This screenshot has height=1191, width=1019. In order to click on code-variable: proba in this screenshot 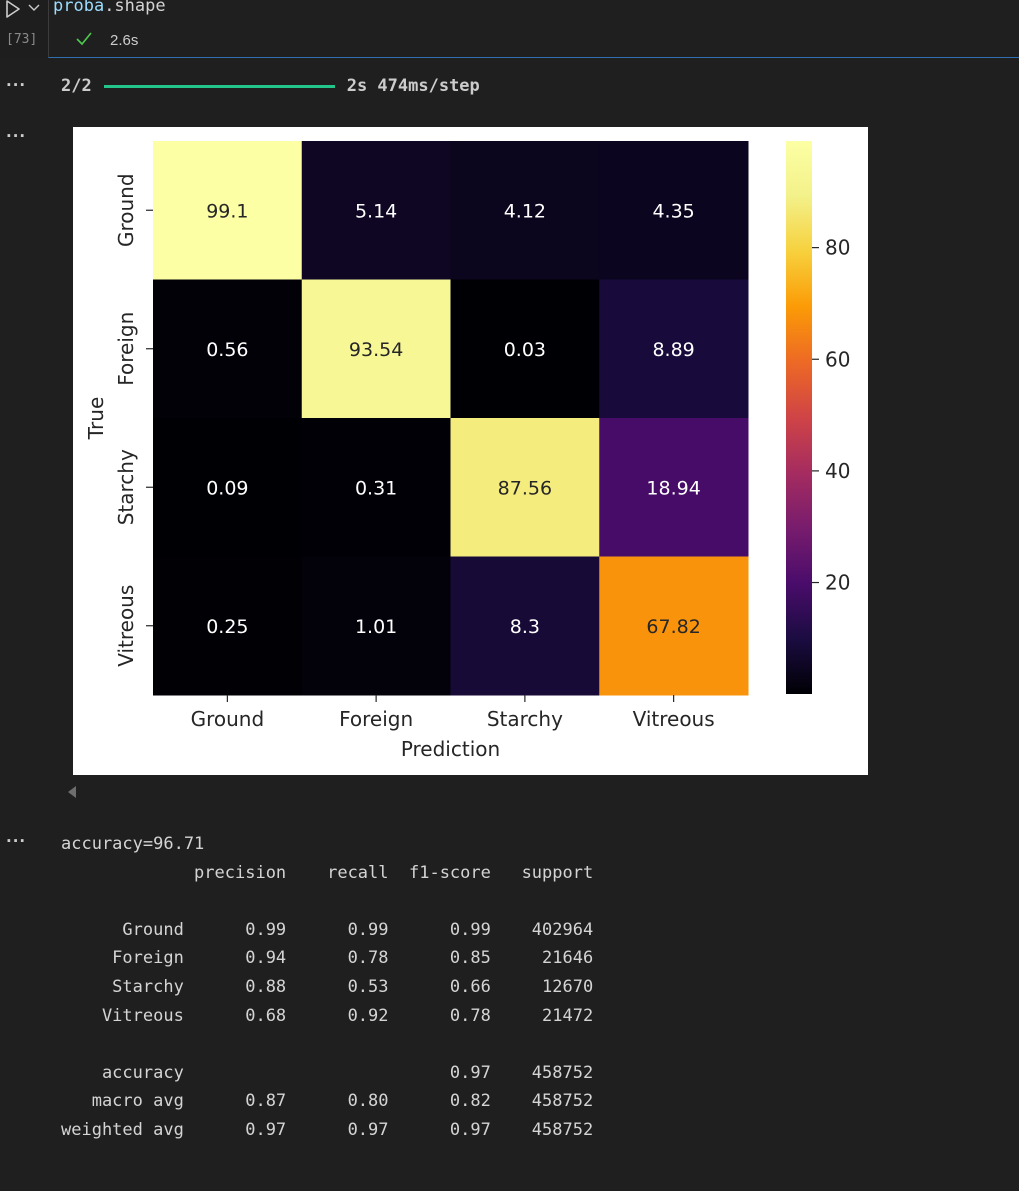, I will do `click(79, 8)`.